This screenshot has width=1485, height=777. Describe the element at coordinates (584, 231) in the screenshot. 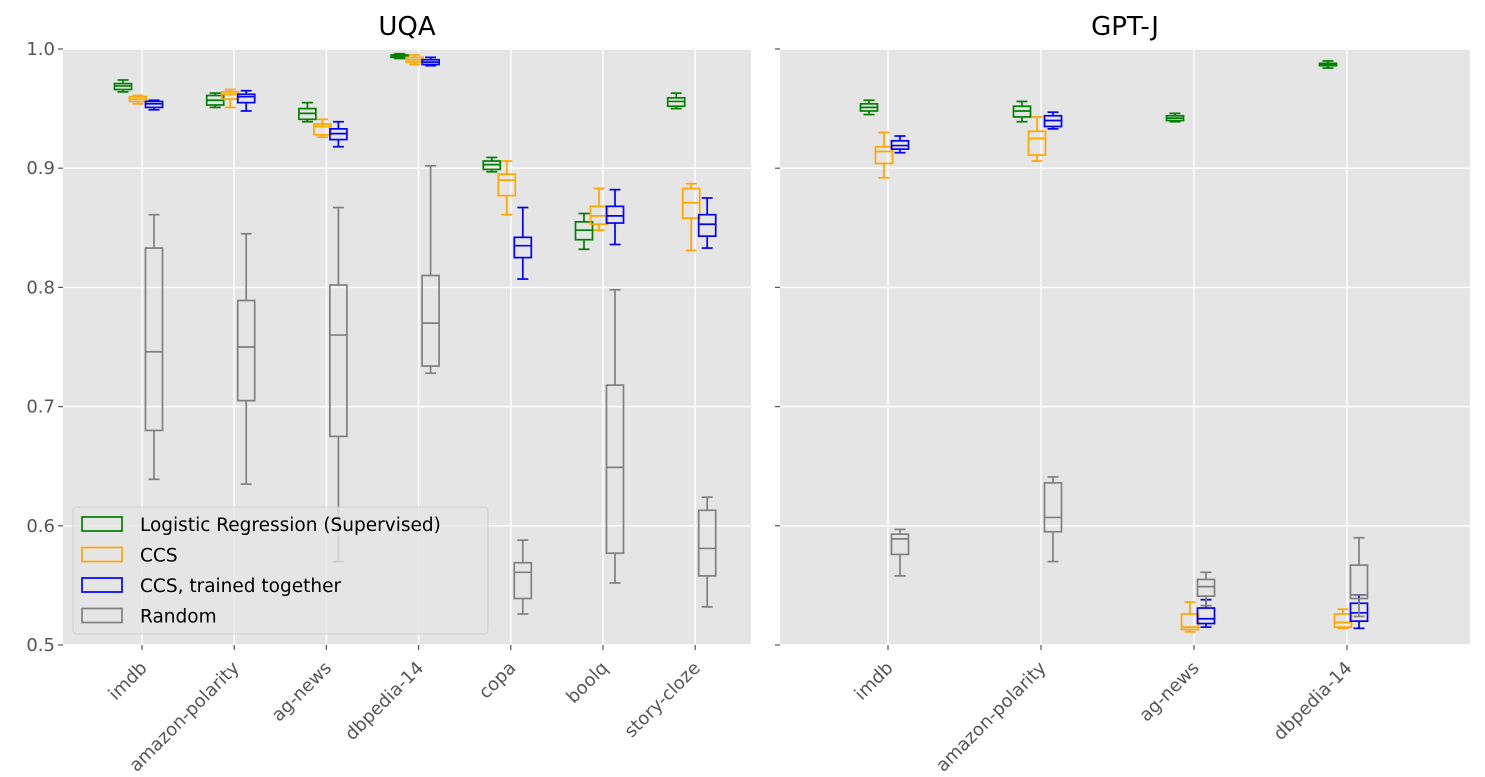

I see `box-logistic-regression-supervised-boolq` at that location.